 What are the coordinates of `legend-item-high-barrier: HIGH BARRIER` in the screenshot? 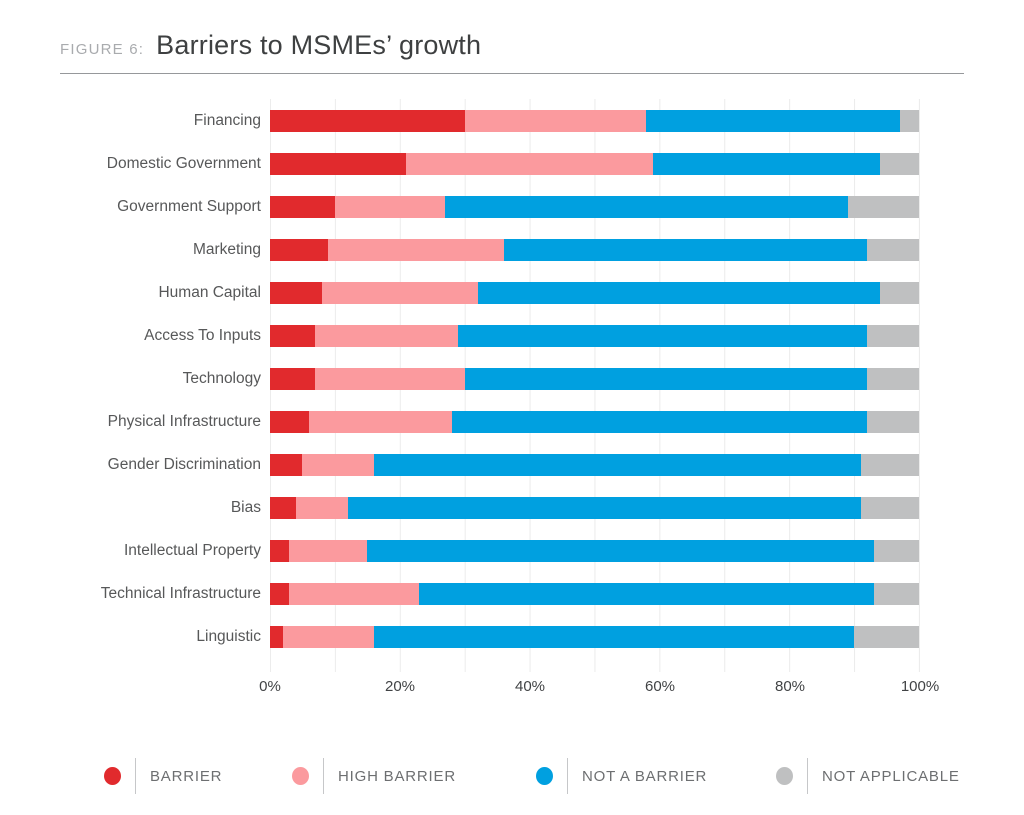 It's located at (374, 776).